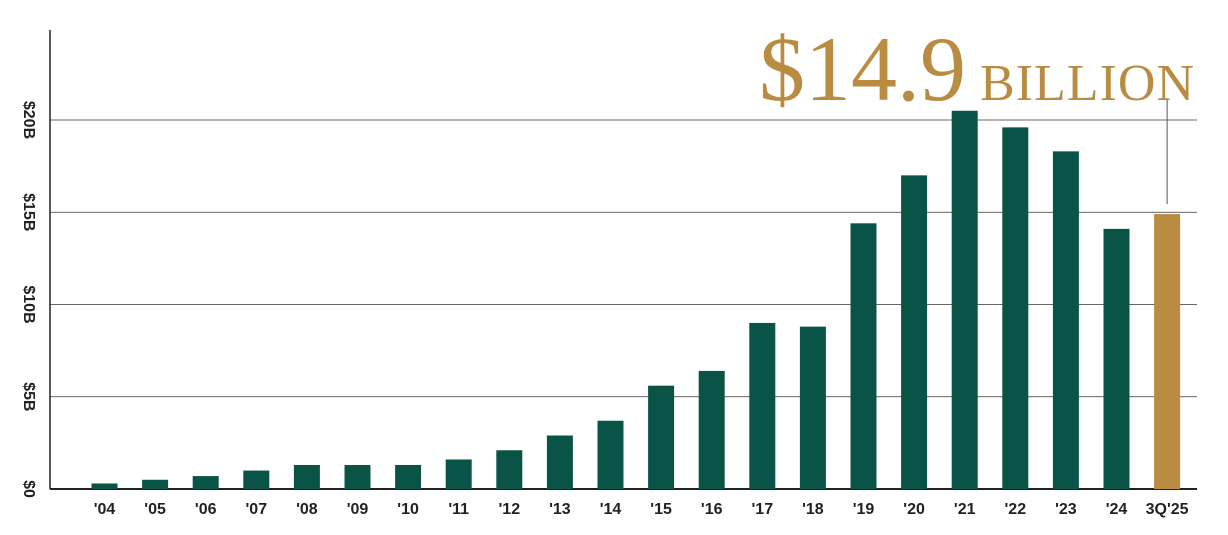  What do you see at coordinates (862, 69) in the screenshot?
I see `callout-value: $14.9` at bounding box center [862, 69].